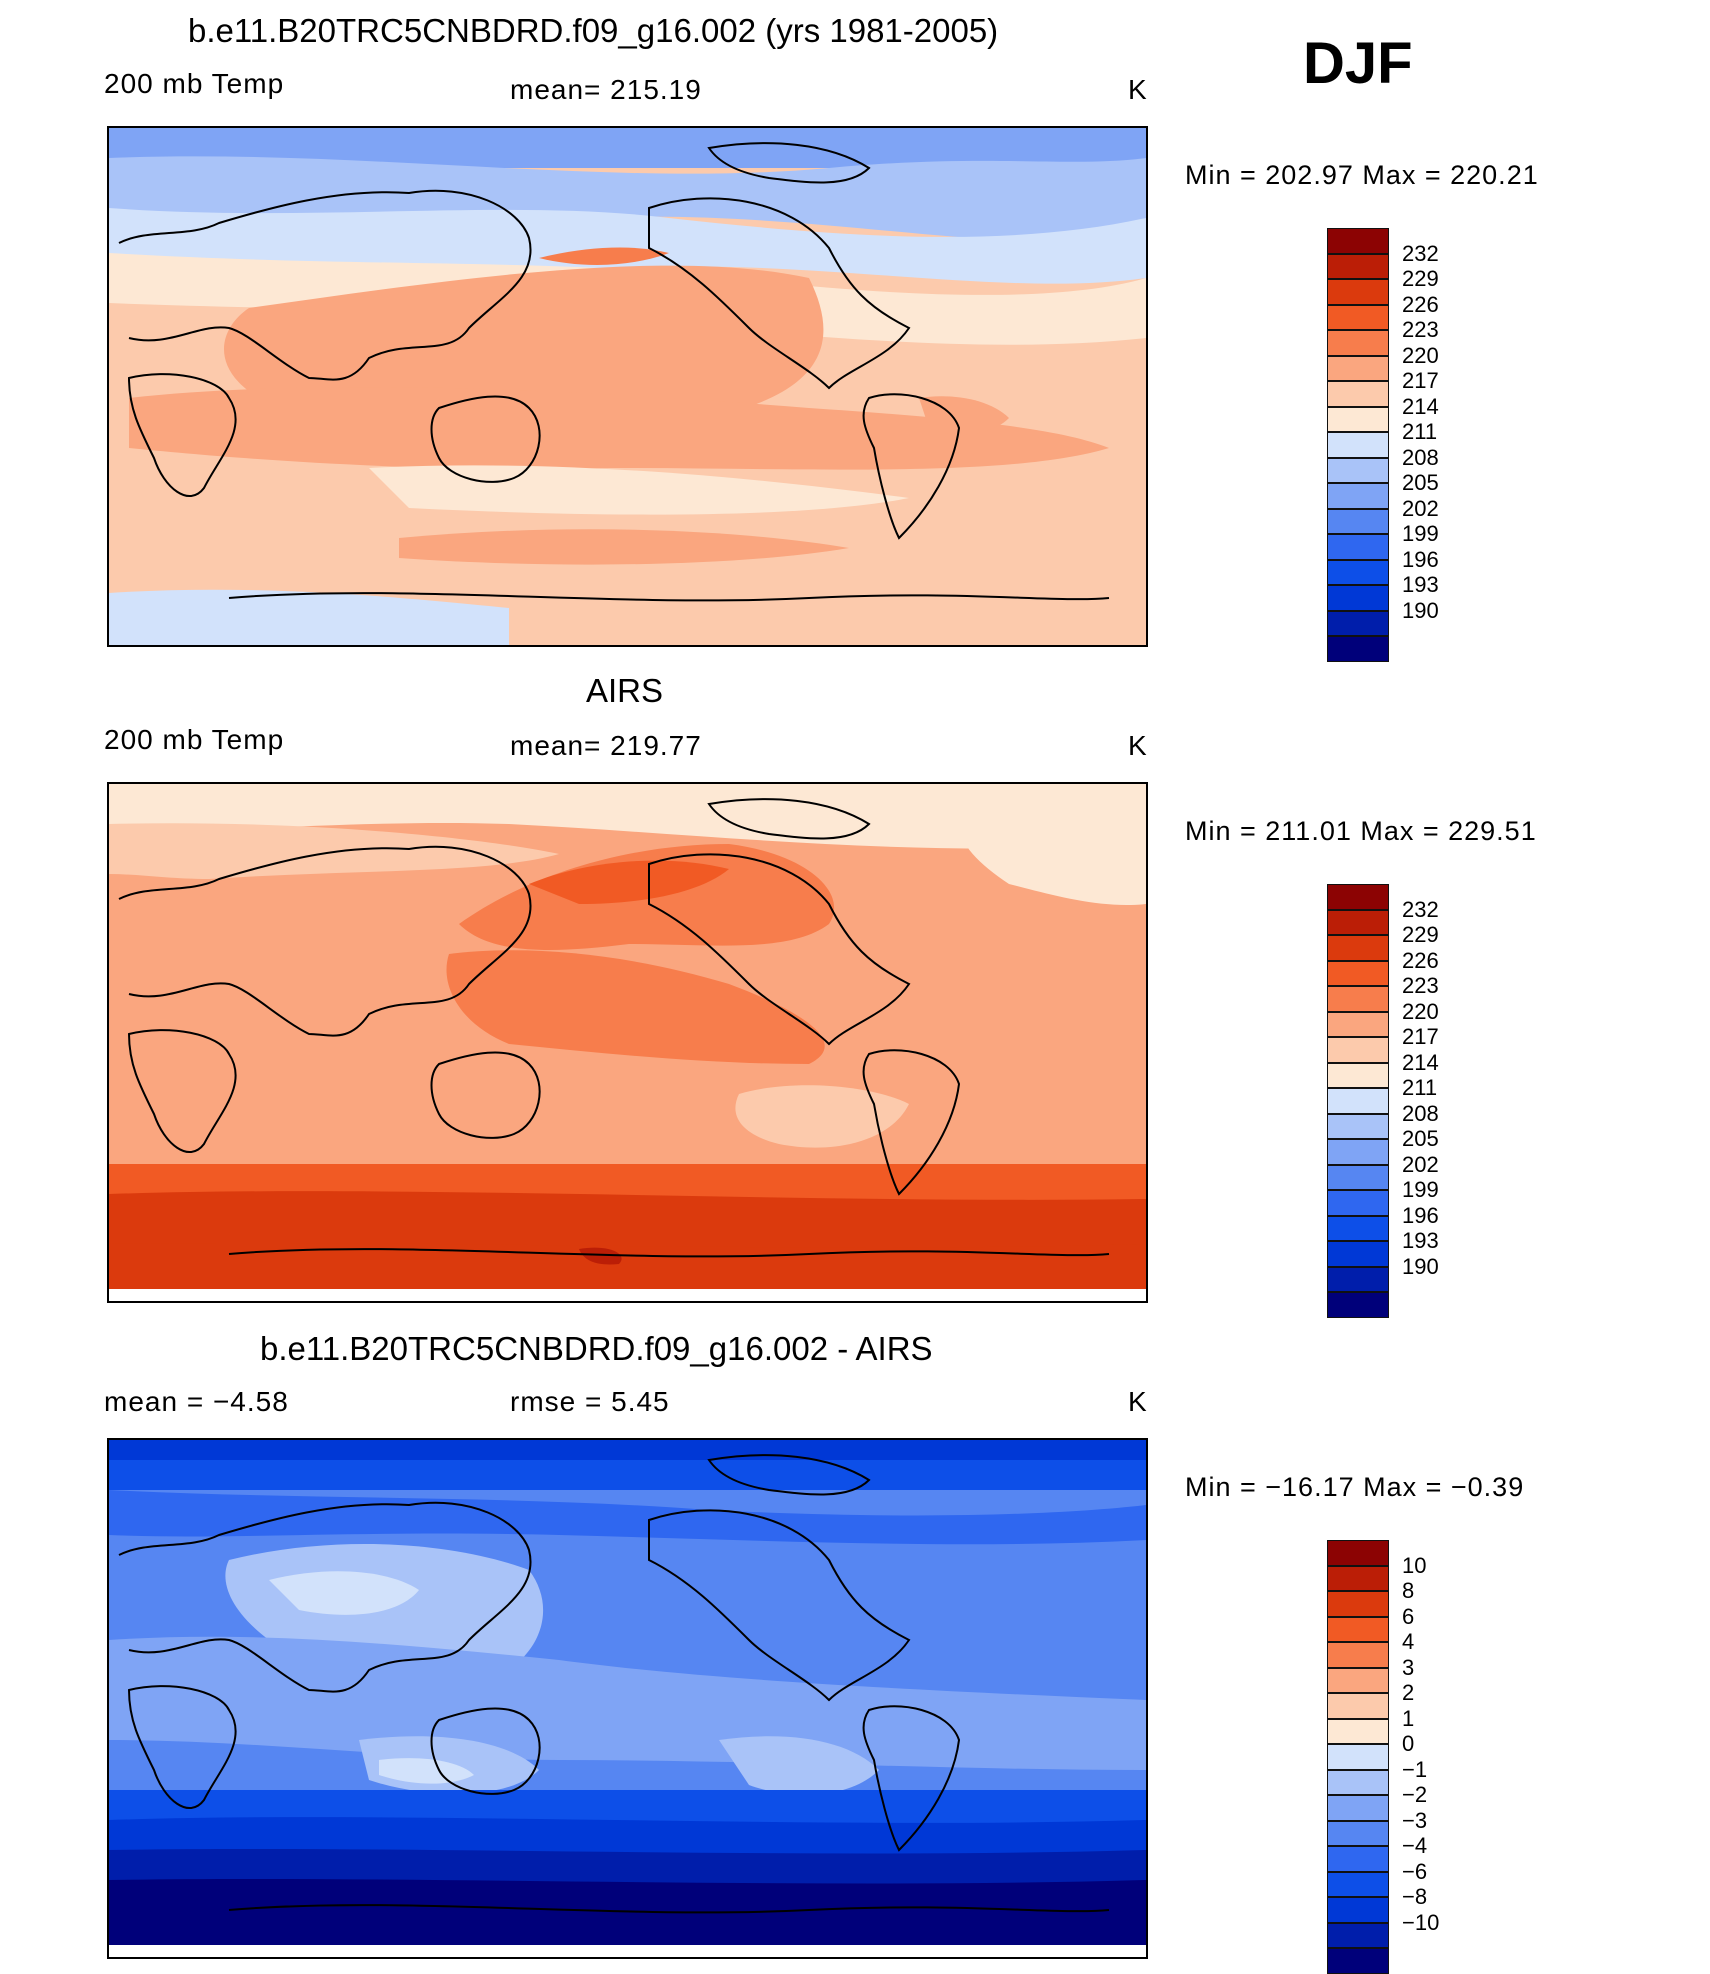 Image resolution: width=1710 pixels, height=1974 pixels. Describe the element at coordinates (1358, 63) in the screenshot. I see `season-label: DJF` at that location.